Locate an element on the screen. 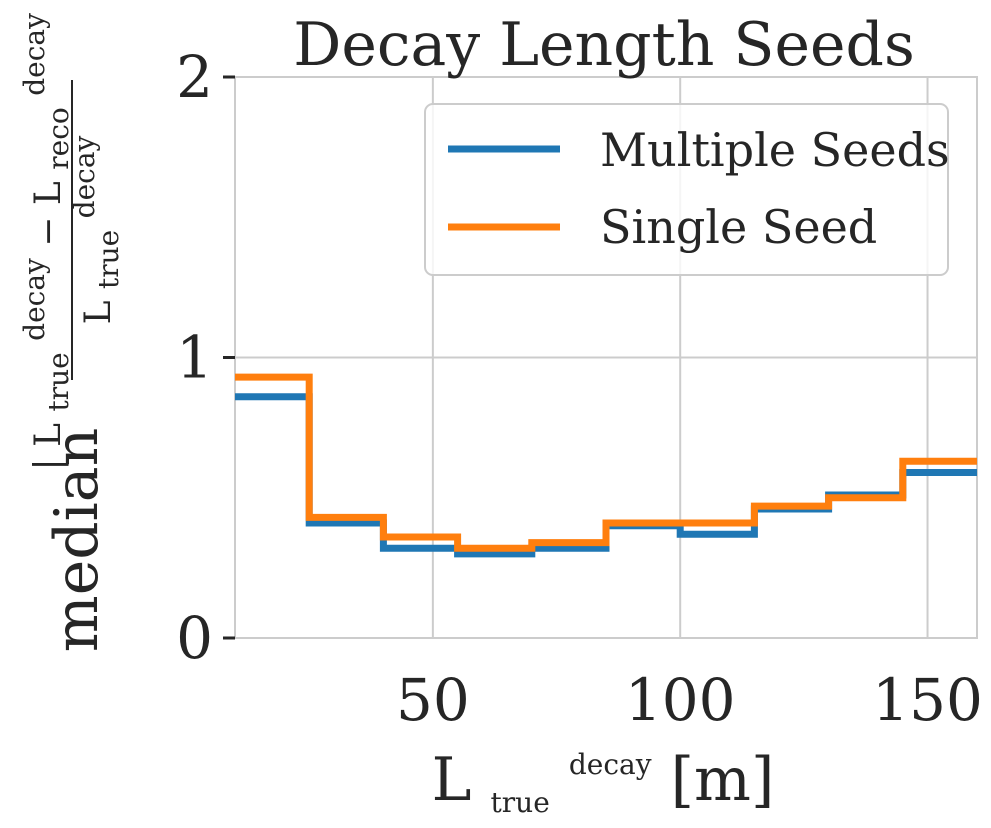  y-tick-label: 1 is located at coordinates (194, 358).